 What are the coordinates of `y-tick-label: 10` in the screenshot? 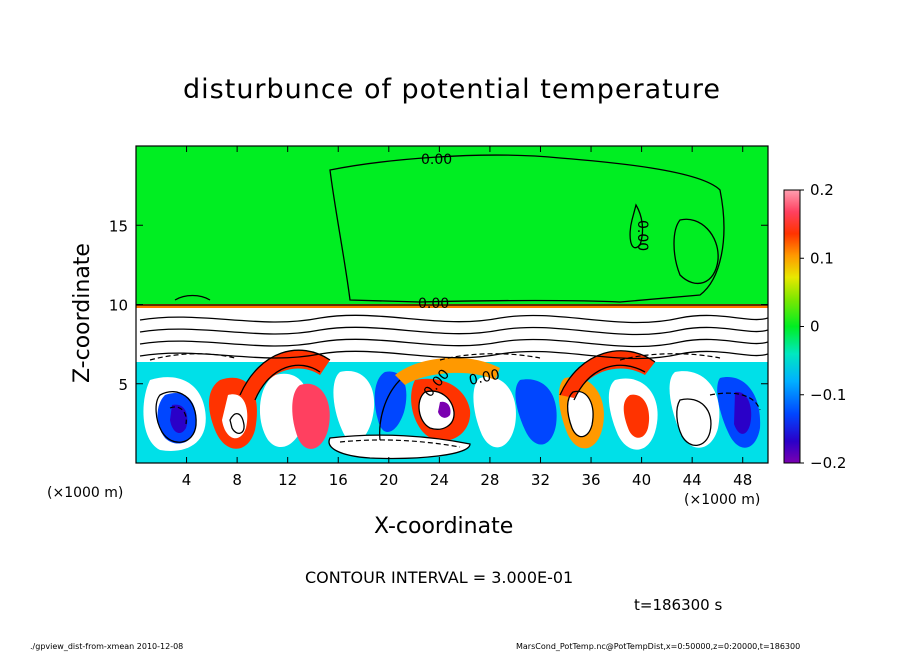 It's located at (118, 306).